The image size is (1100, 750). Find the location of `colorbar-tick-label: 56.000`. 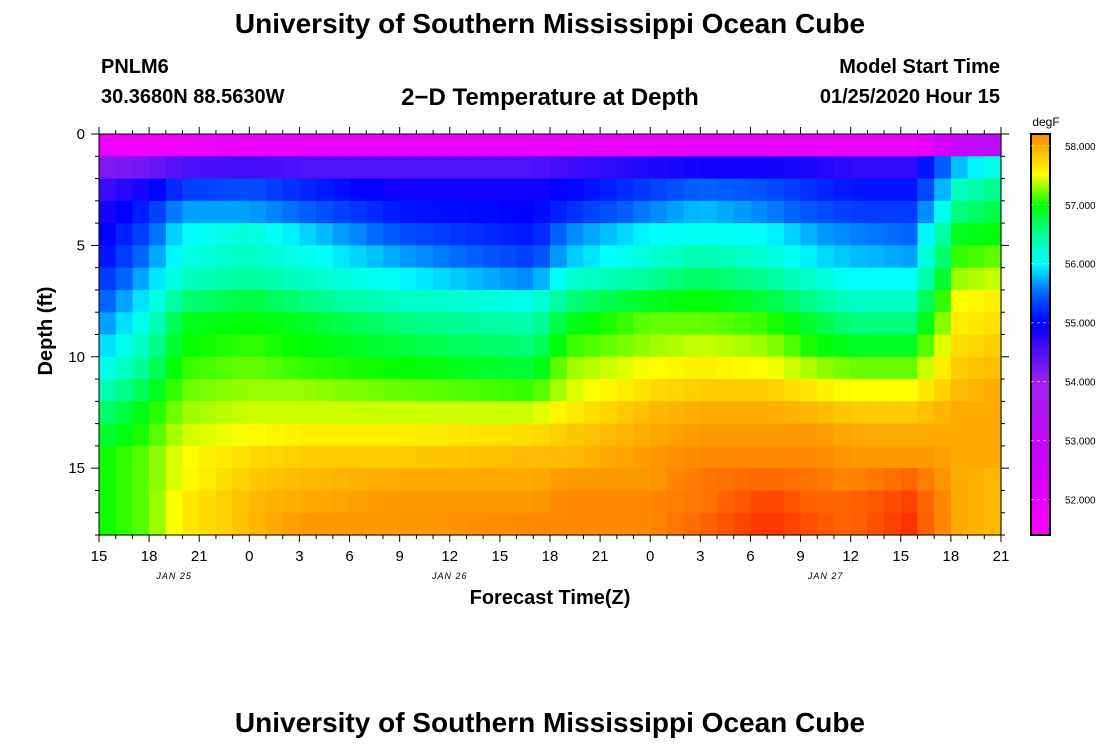

colorbar-tick-label: 56.000 is located at coordinates (1080, 265).